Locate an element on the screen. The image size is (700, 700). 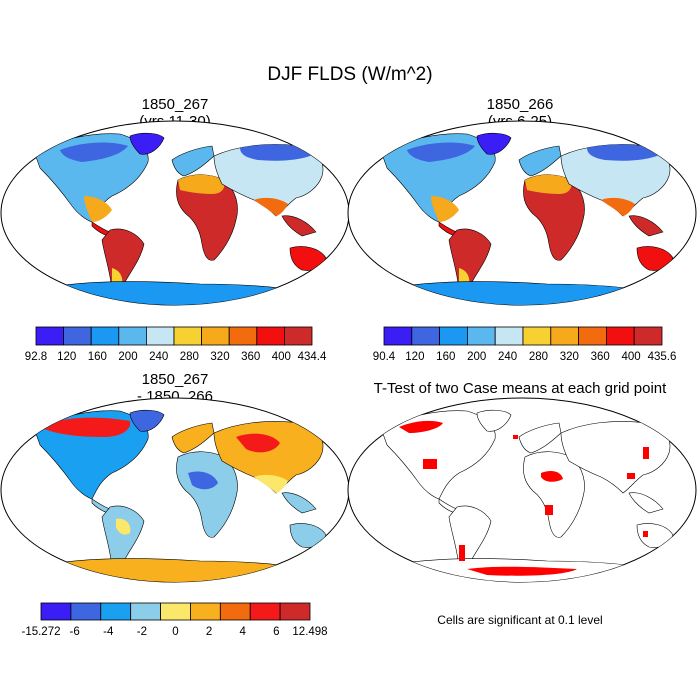
panel1-colorbar-label-4: 240 is located at coordinates (158, 357).